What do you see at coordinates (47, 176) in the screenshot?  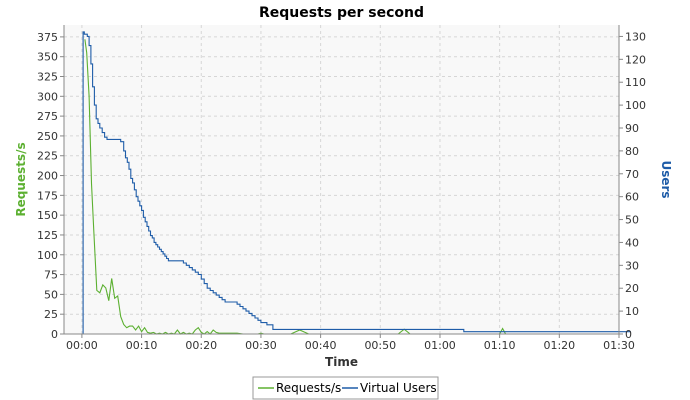 I see `left-y-tick-label: 200` at bounding box center [47, 176].